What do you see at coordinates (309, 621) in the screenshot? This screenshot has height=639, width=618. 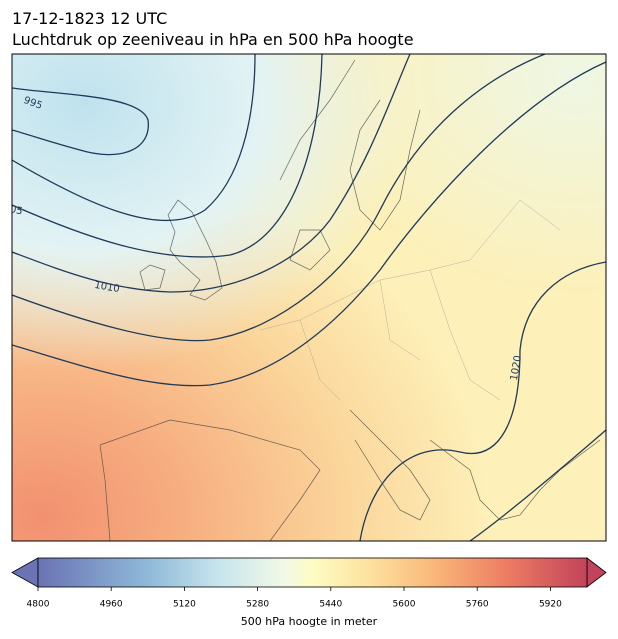 I see `colorbar-label: 500 hPa hoogte in meter` at bounding box center [309, 621].